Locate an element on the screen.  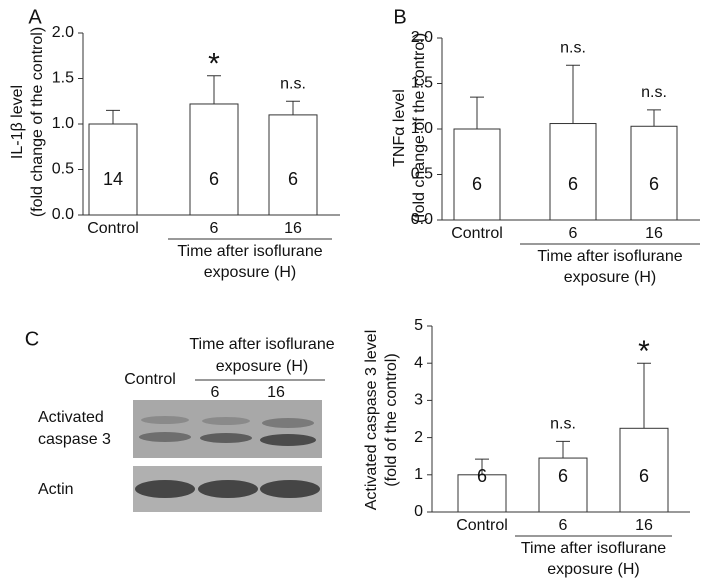
panel-label: A is located at coordinates (35, 17).